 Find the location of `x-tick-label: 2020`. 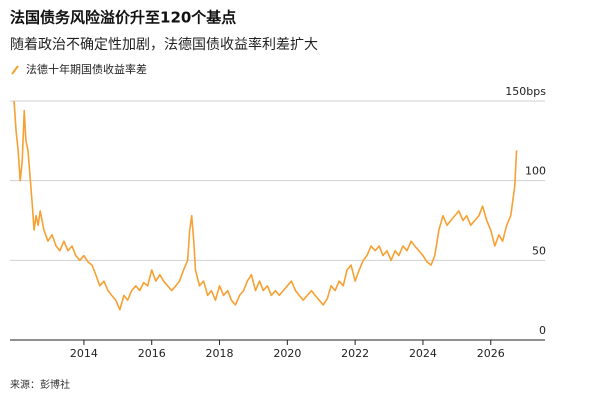

x-tick-label: 2020 is located at coordinates (287, 353).